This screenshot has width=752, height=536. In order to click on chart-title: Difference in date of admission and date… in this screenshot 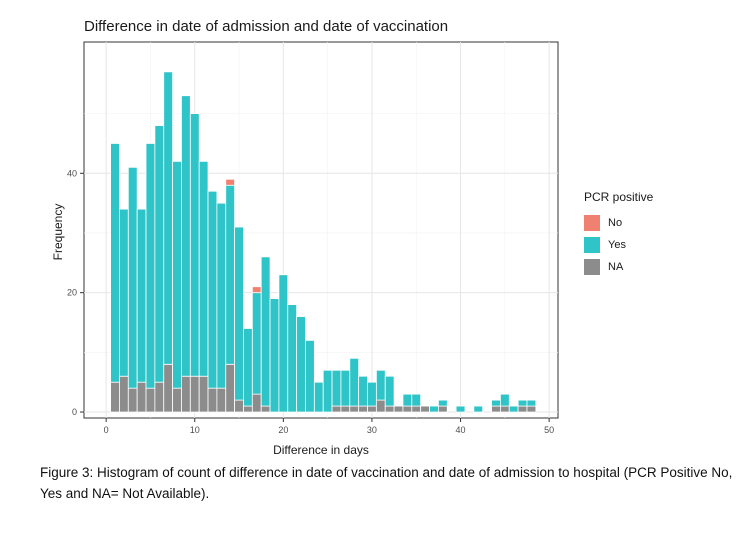, I will do `click(266, 26)`.